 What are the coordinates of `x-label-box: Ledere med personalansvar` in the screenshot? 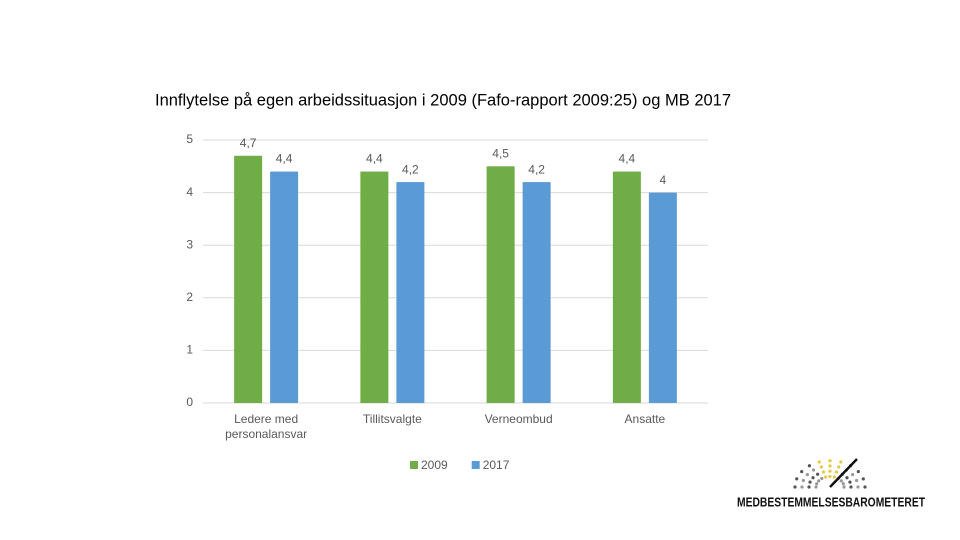 It's located at (266, 426).